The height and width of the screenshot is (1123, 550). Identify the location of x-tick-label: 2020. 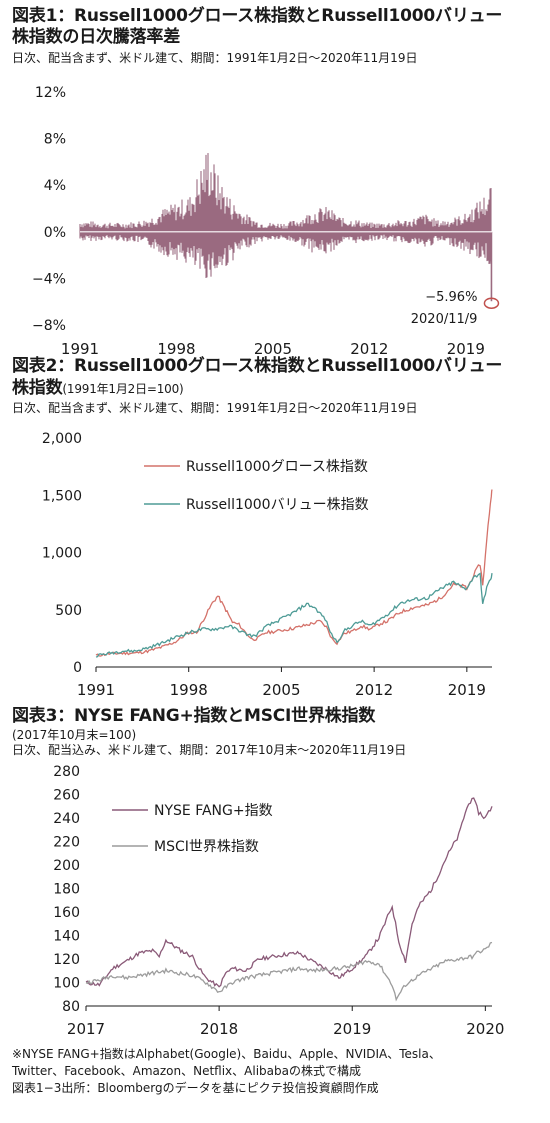
(485, 1029).